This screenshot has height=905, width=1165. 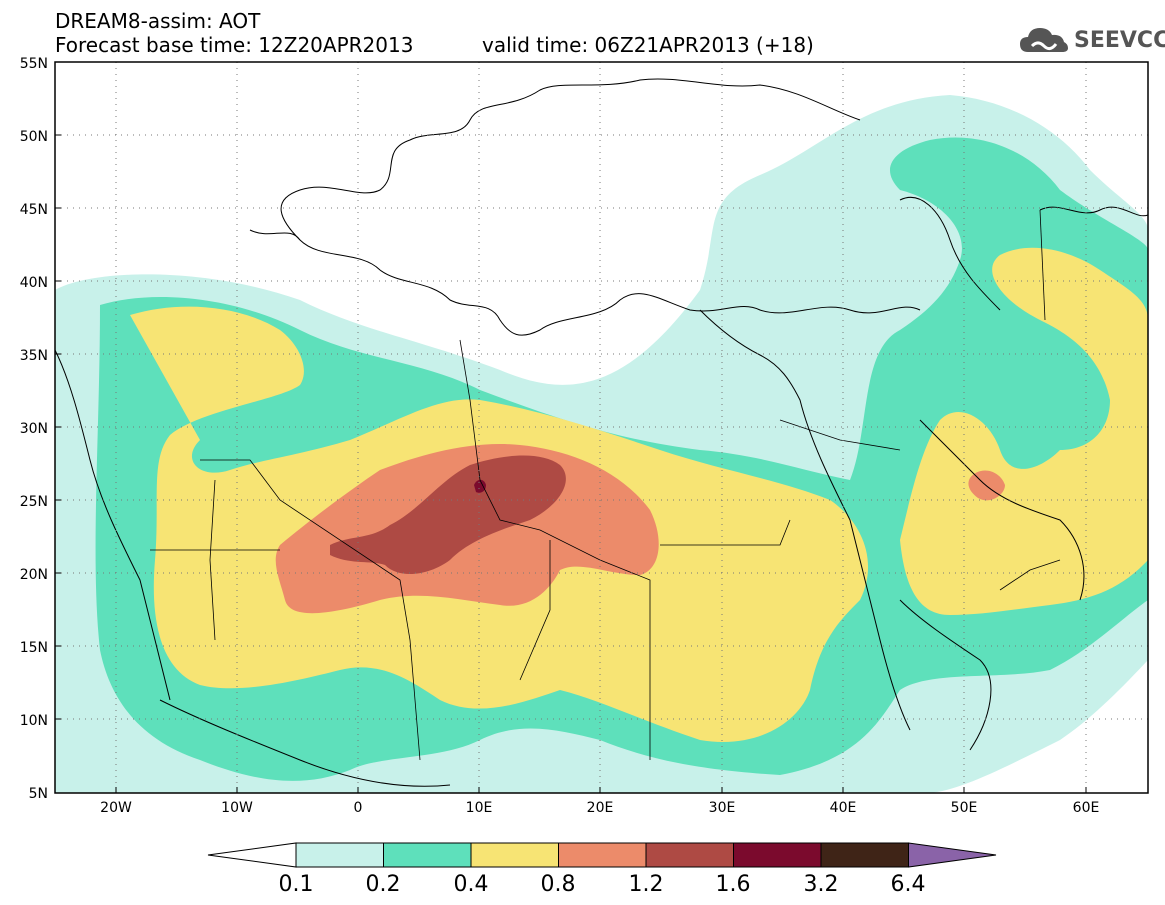 I want to click on colorbar-label: 1.6, so click(x=733, y=884).